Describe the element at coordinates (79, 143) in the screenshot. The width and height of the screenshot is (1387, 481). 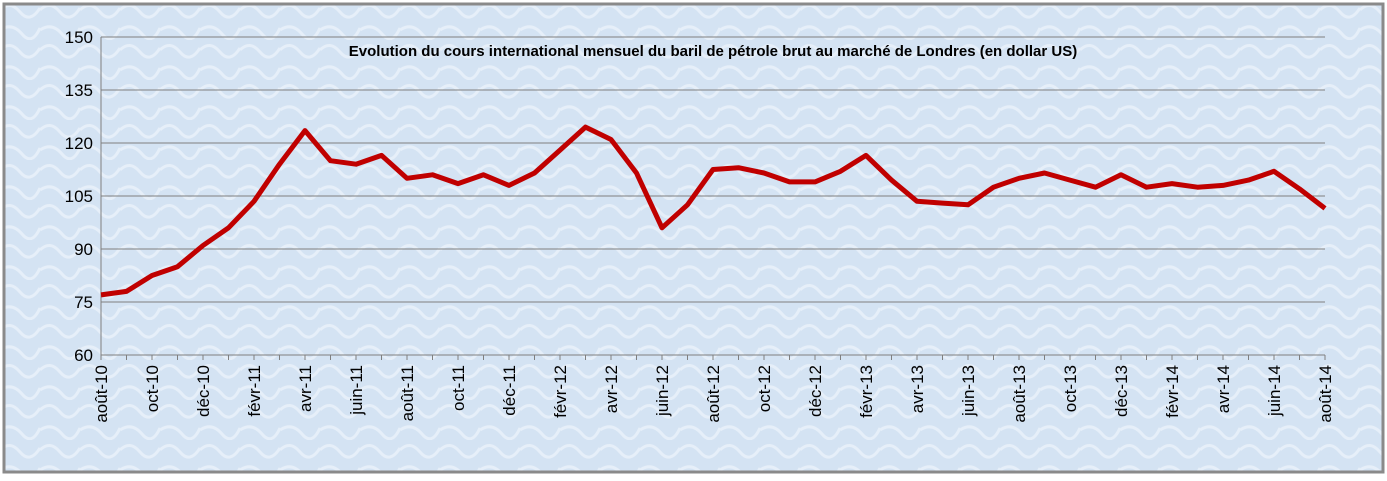
I see `y-tick-label: 120` at that location.